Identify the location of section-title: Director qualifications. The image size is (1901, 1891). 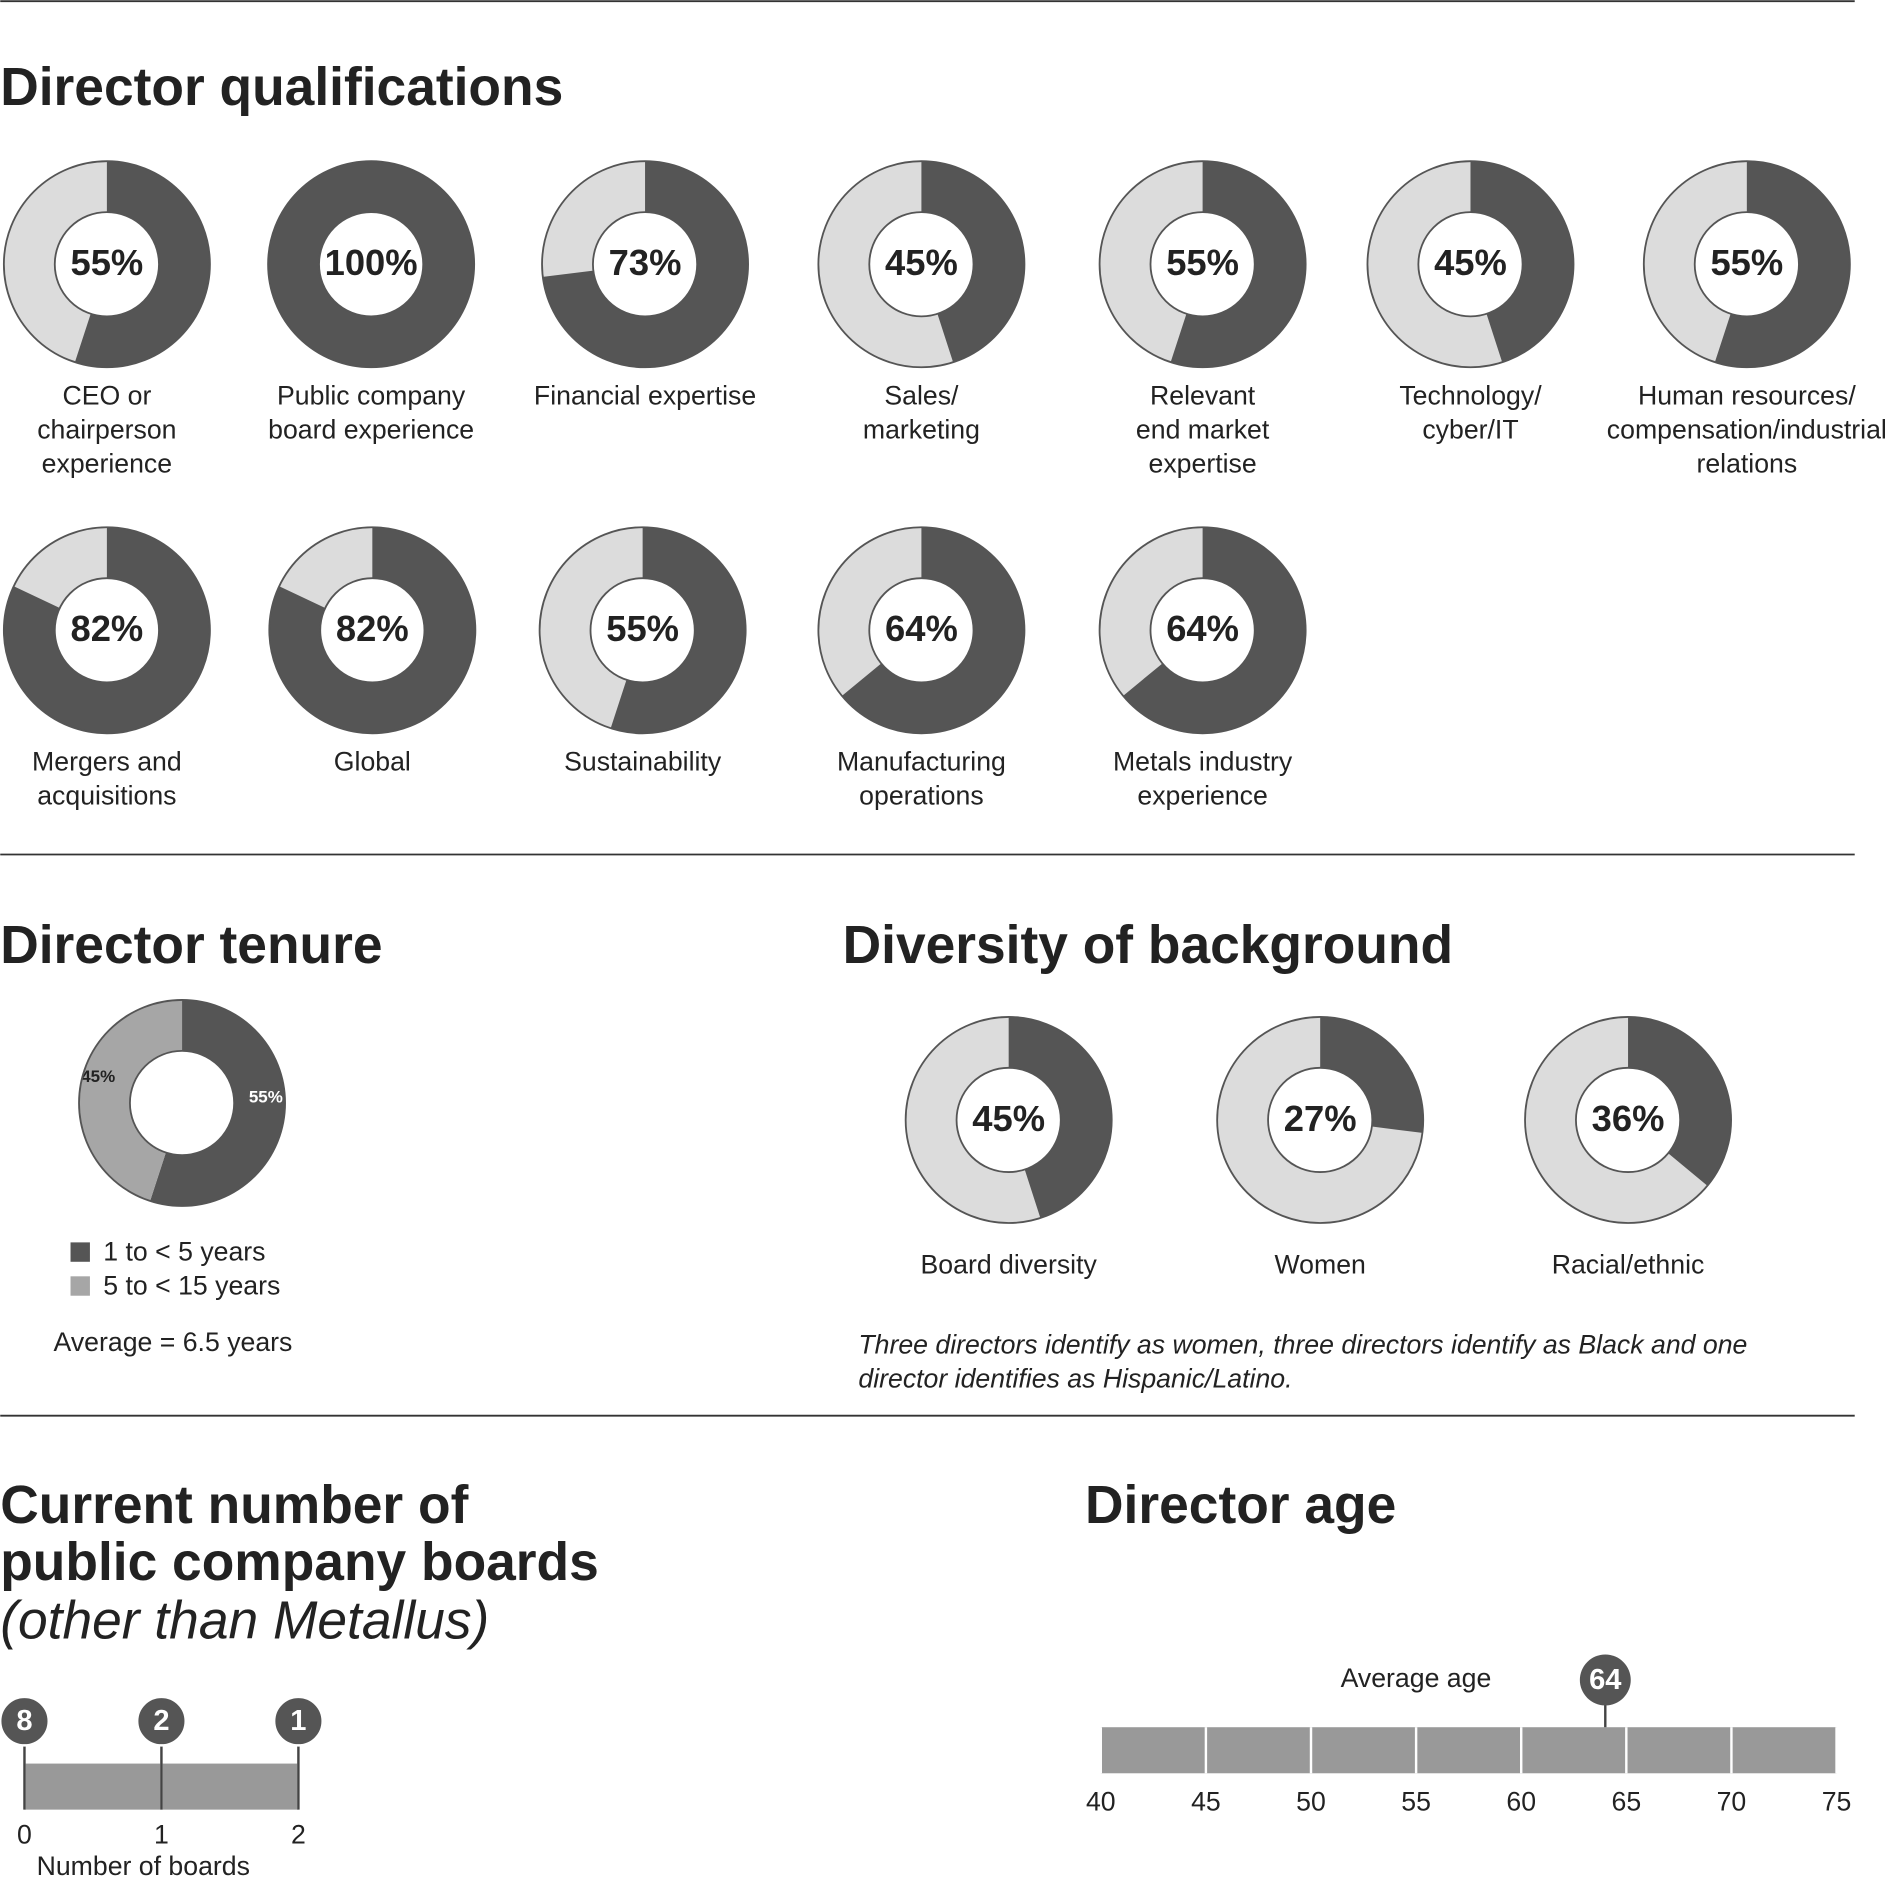
(281, 87).